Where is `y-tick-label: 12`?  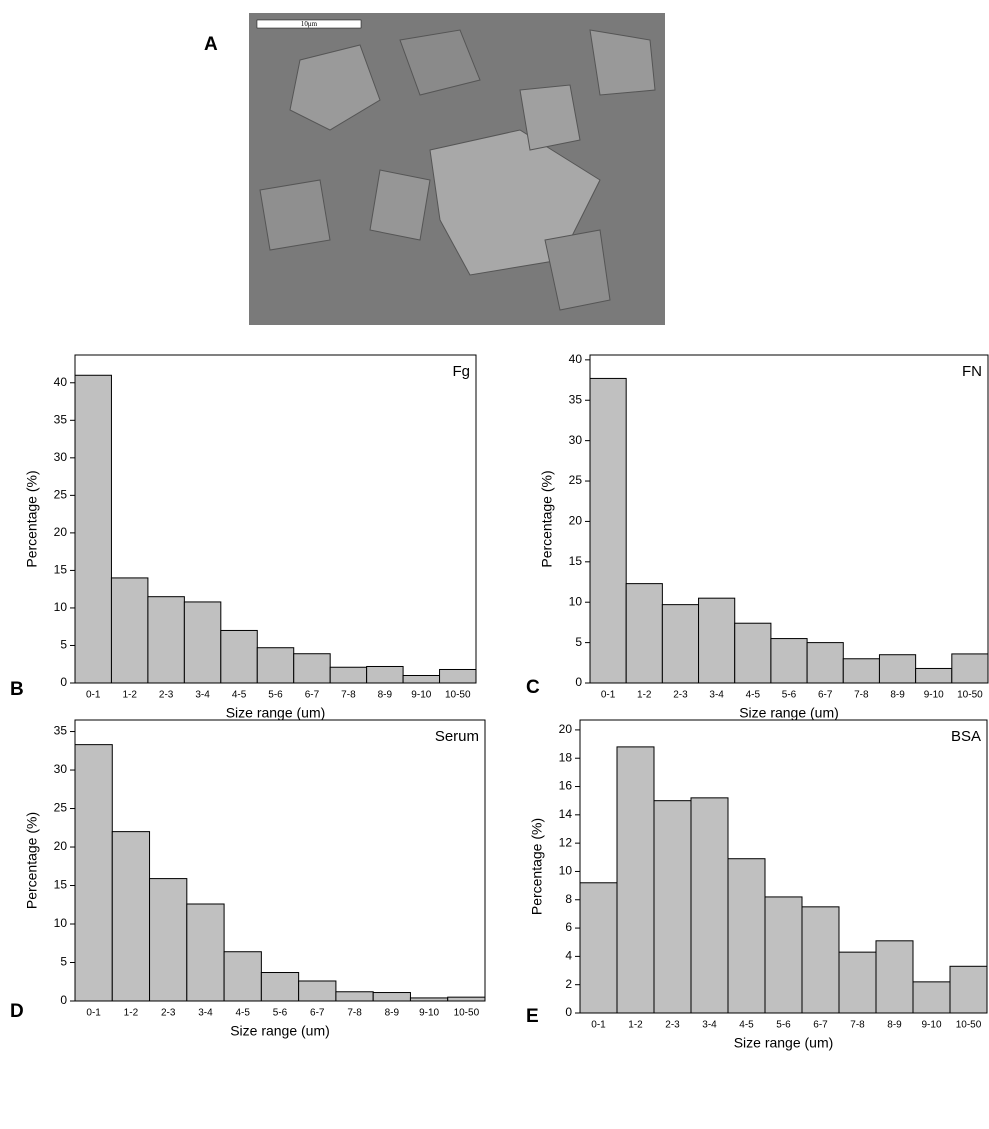
y-tick-label: 12 is located at coordinates (566, 842).